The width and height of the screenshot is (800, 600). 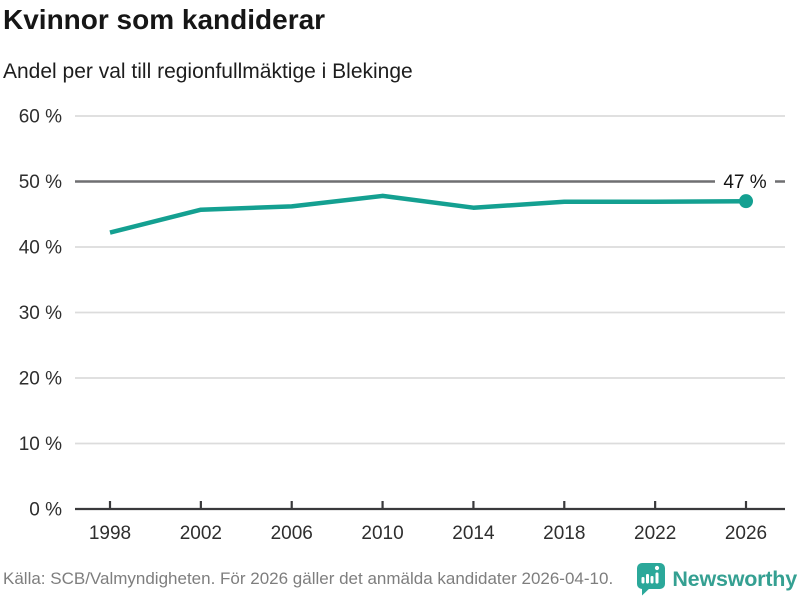 I want to click on trend-line, so click(x=428, y=214).